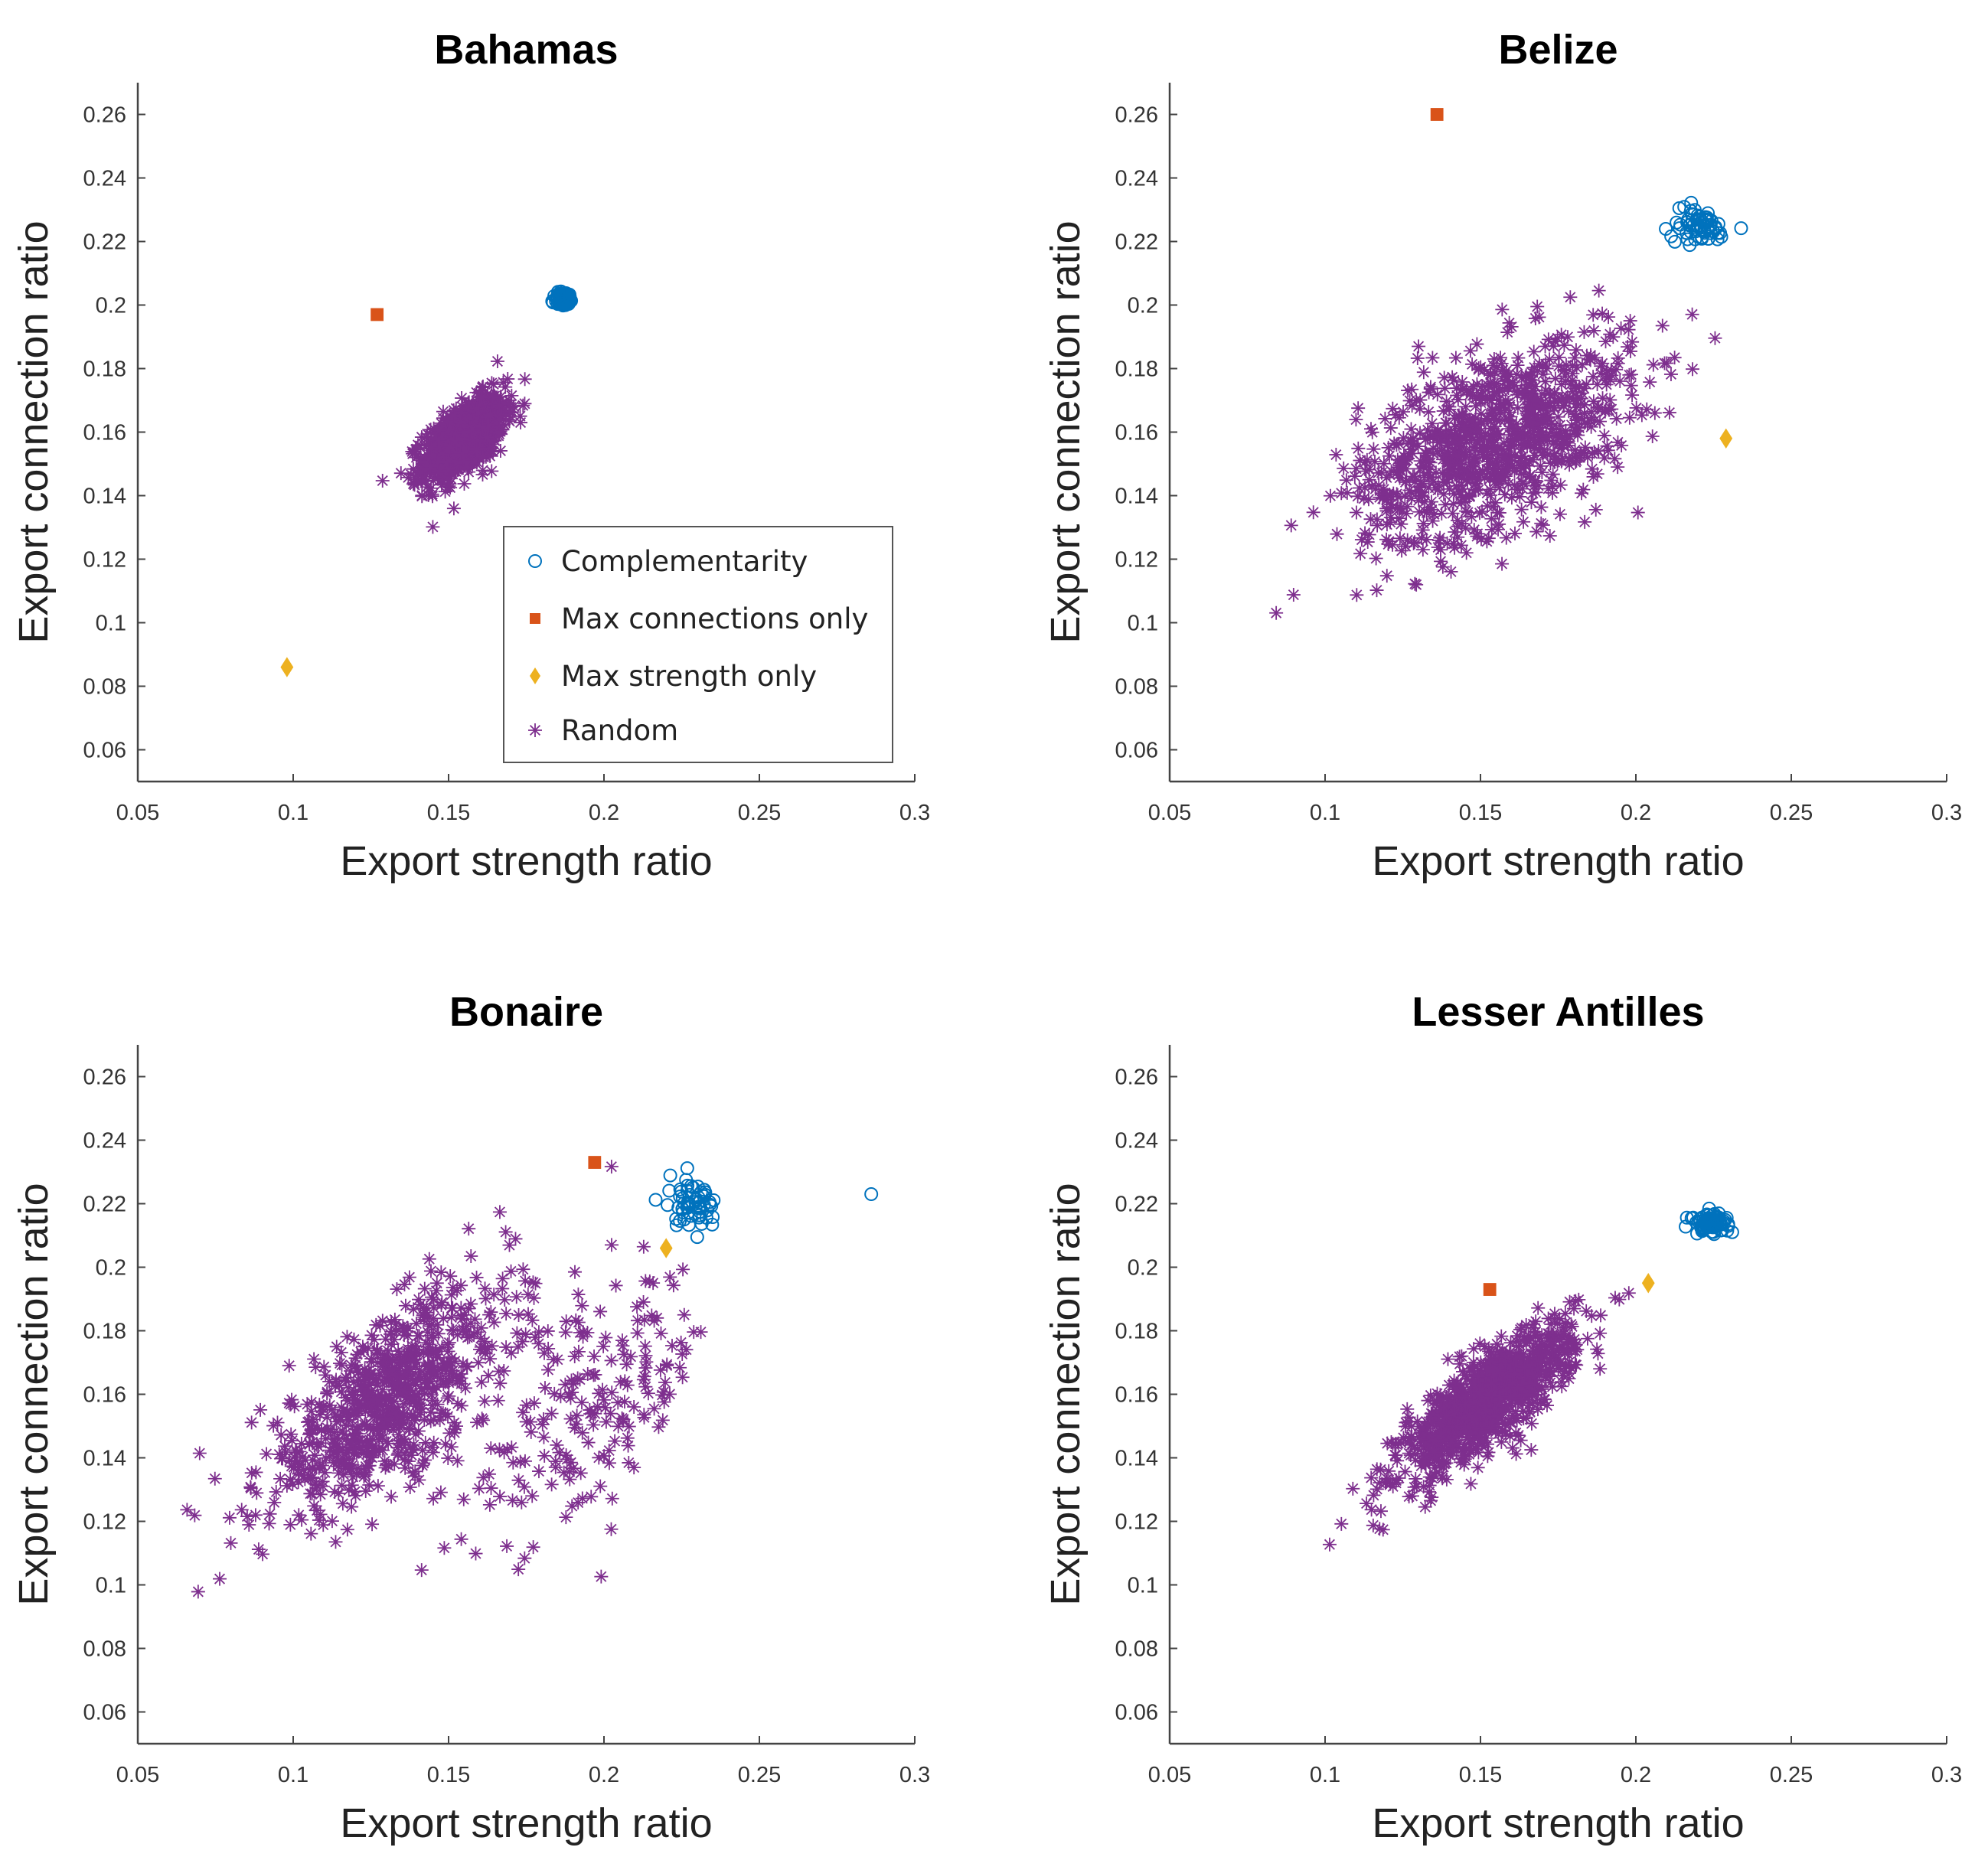  I want to click on x-tick-label: 0.1, so click(293, 1775).